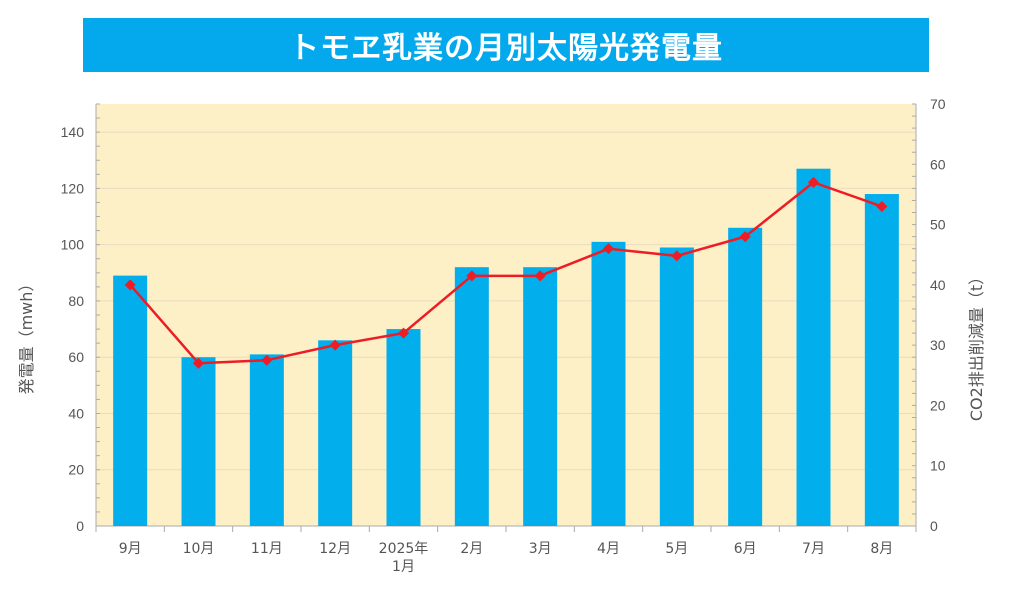 The width and height of the screenshot is (1014, 591). What do you see at coordinates (881, 549) in the screenshot?
I see `x-tick-label: 8月` at bounding box center [881, 549].